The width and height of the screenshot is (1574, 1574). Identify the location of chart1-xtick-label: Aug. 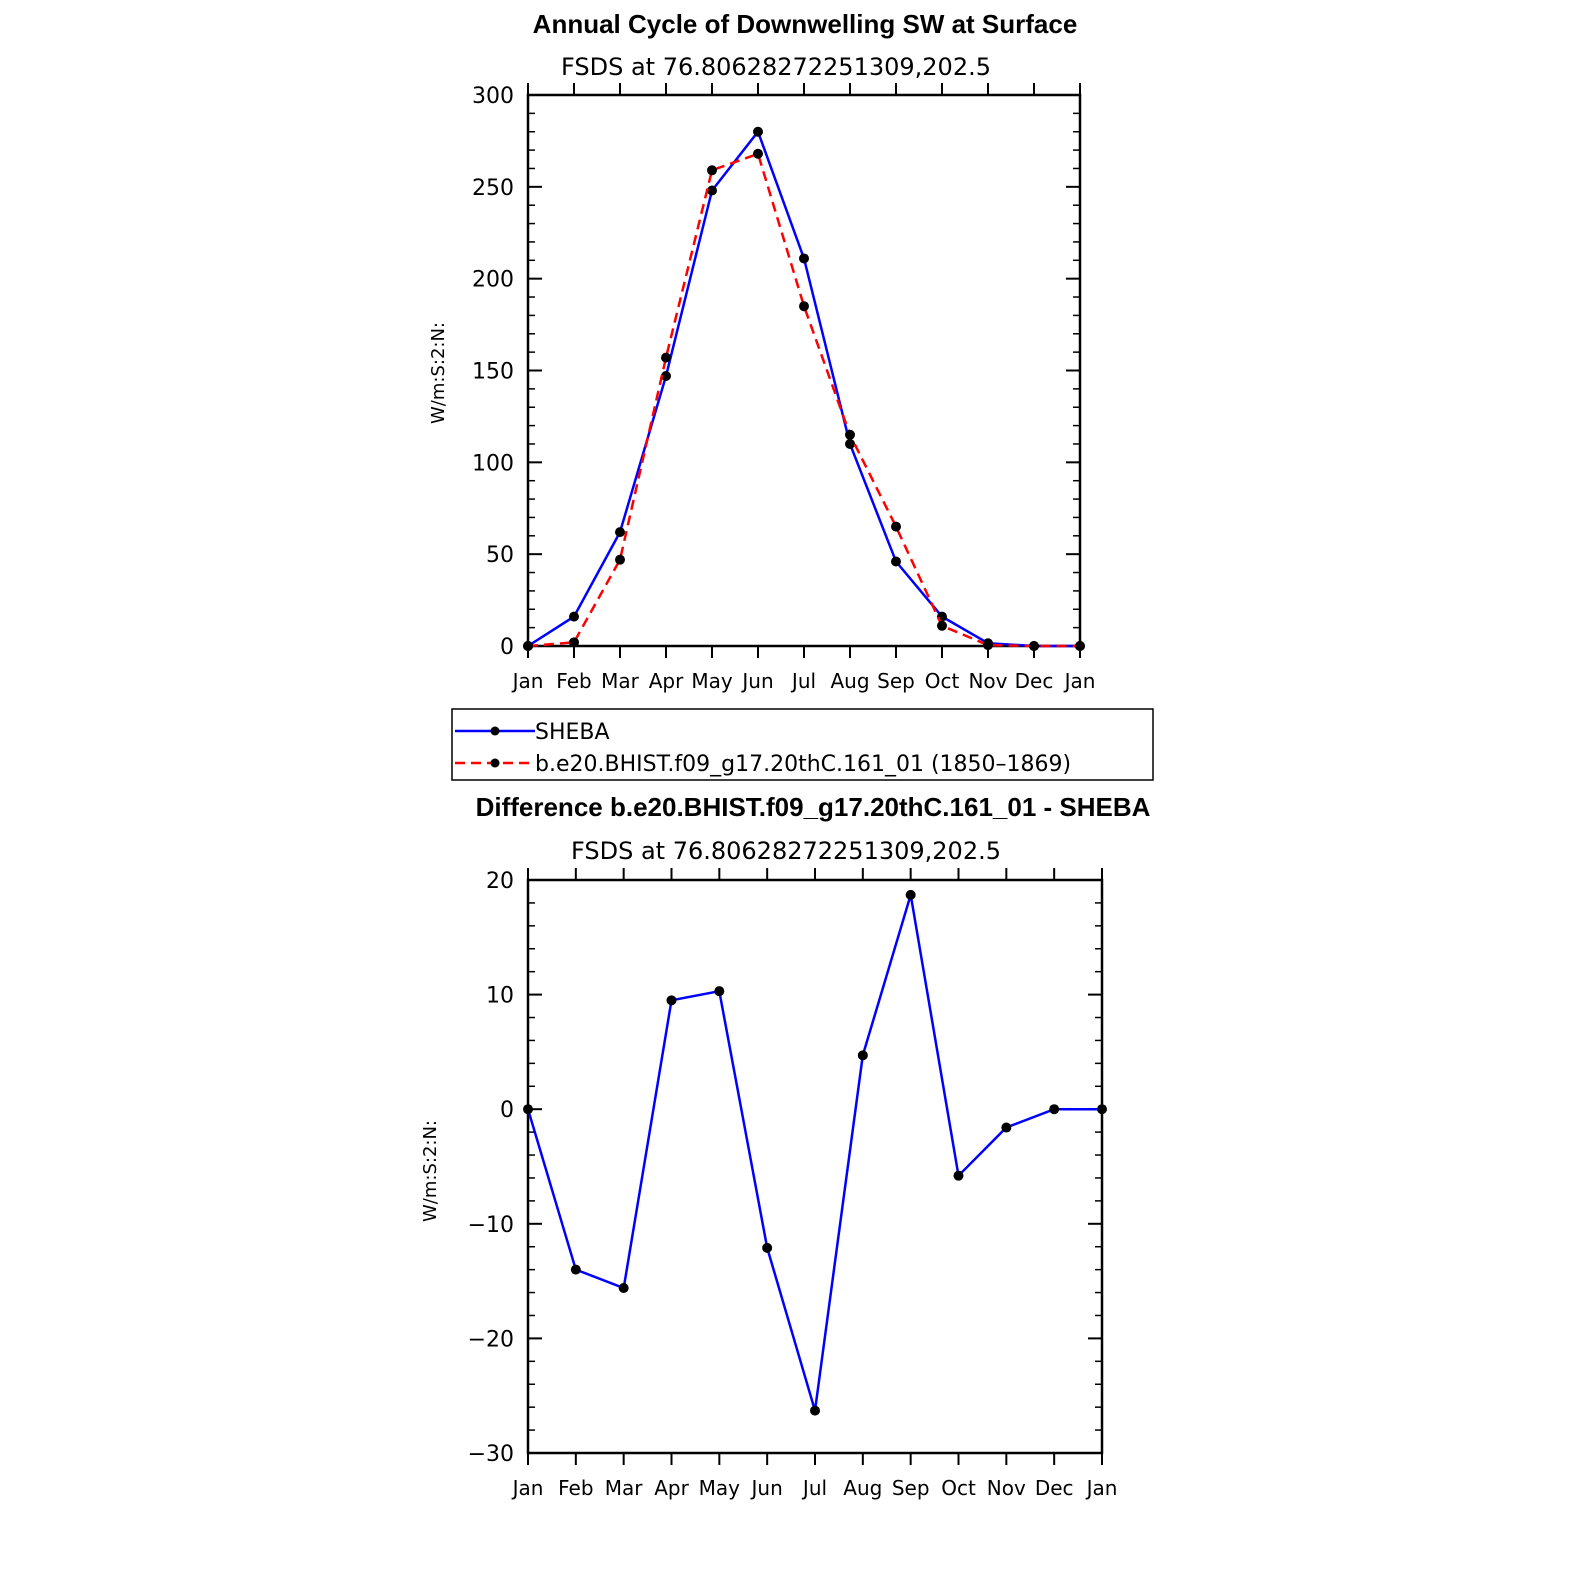
(849, 681).